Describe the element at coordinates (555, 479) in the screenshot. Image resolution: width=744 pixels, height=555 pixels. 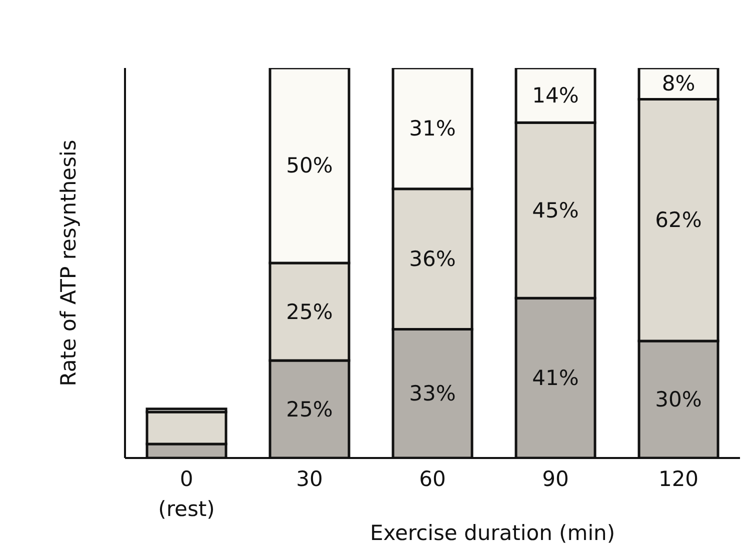
I see `x-tick-label: 90` at that location.